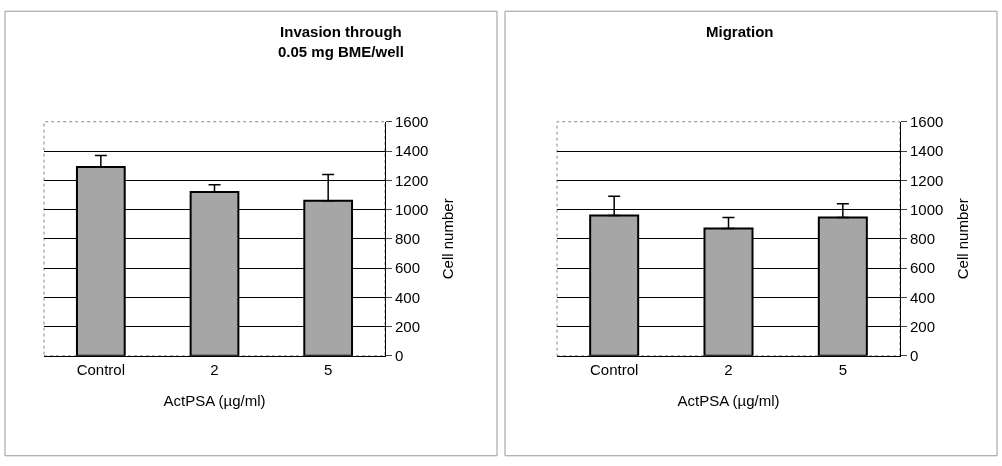 This screenshot has height=466, width=1002. Describe the element at coordinates (341, 41) in the screenshot. I see `chart-title: Invasion through 0.05 mg BME/well` at that location.